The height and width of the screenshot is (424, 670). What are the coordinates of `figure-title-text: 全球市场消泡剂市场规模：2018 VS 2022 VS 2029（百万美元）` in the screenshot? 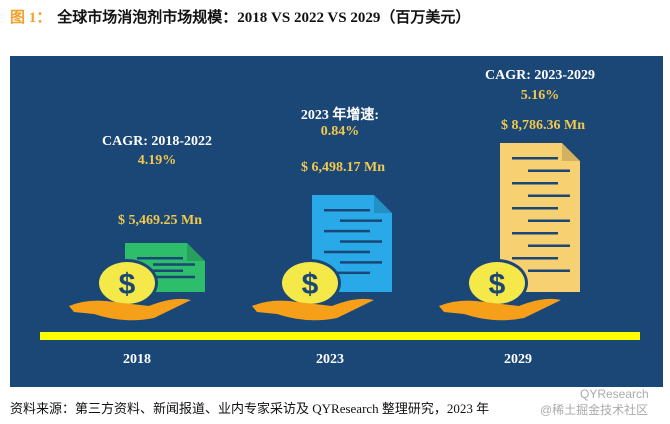 It's located at (264, 18).